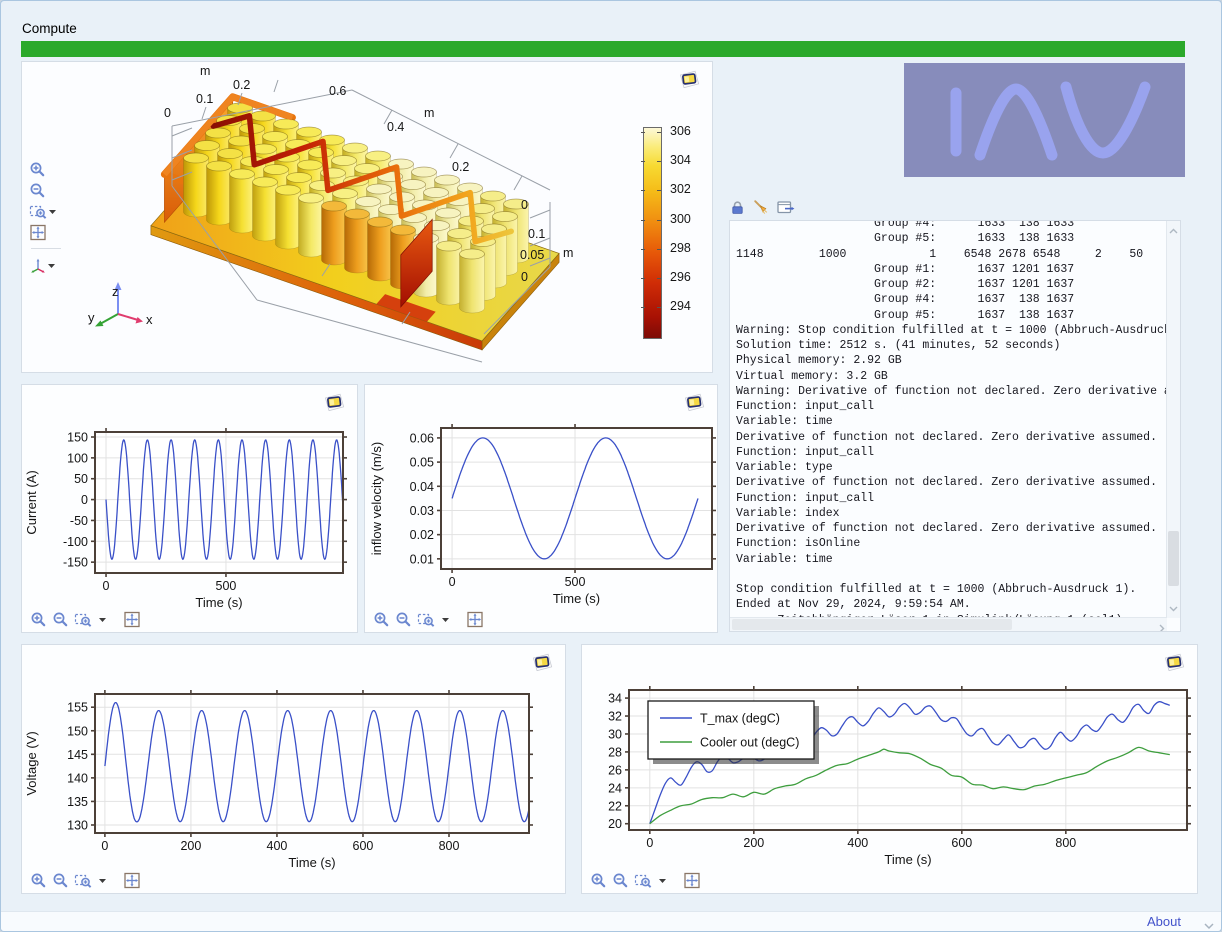  Describe the element at coordinates (615, 806) in the screenshot. I see `svg-text: 22` at that location.